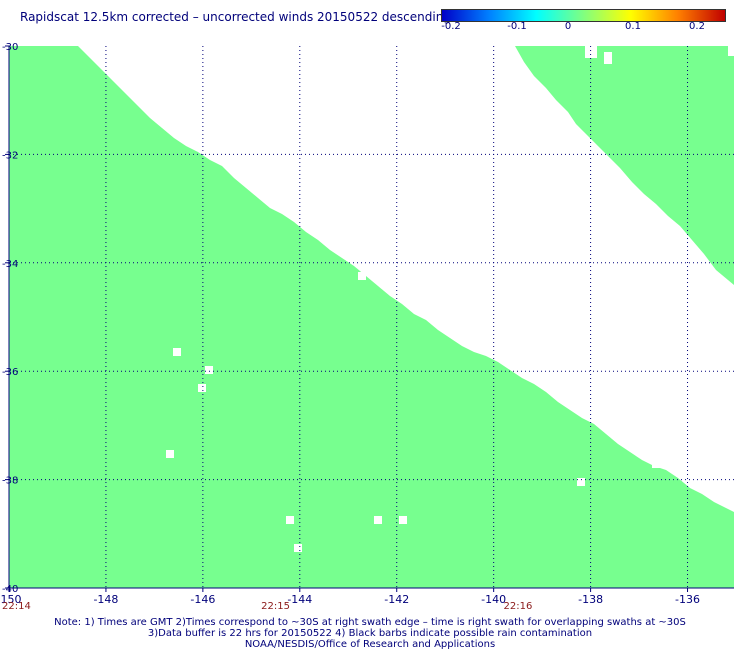 This screenshot has width=740, height=650. Describe the element at coordinates (10, 599) in the screenshot. I see `x-tick-label: -150` at that location.